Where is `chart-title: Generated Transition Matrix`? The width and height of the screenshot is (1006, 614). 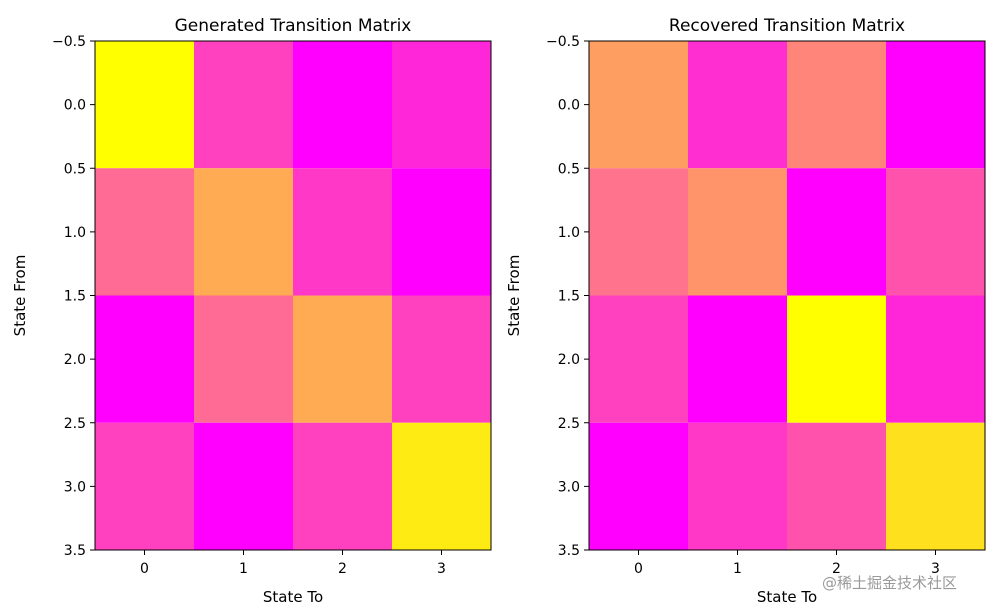 chart-title: Generated Transition Matrix is located at coordinates (293, 26).